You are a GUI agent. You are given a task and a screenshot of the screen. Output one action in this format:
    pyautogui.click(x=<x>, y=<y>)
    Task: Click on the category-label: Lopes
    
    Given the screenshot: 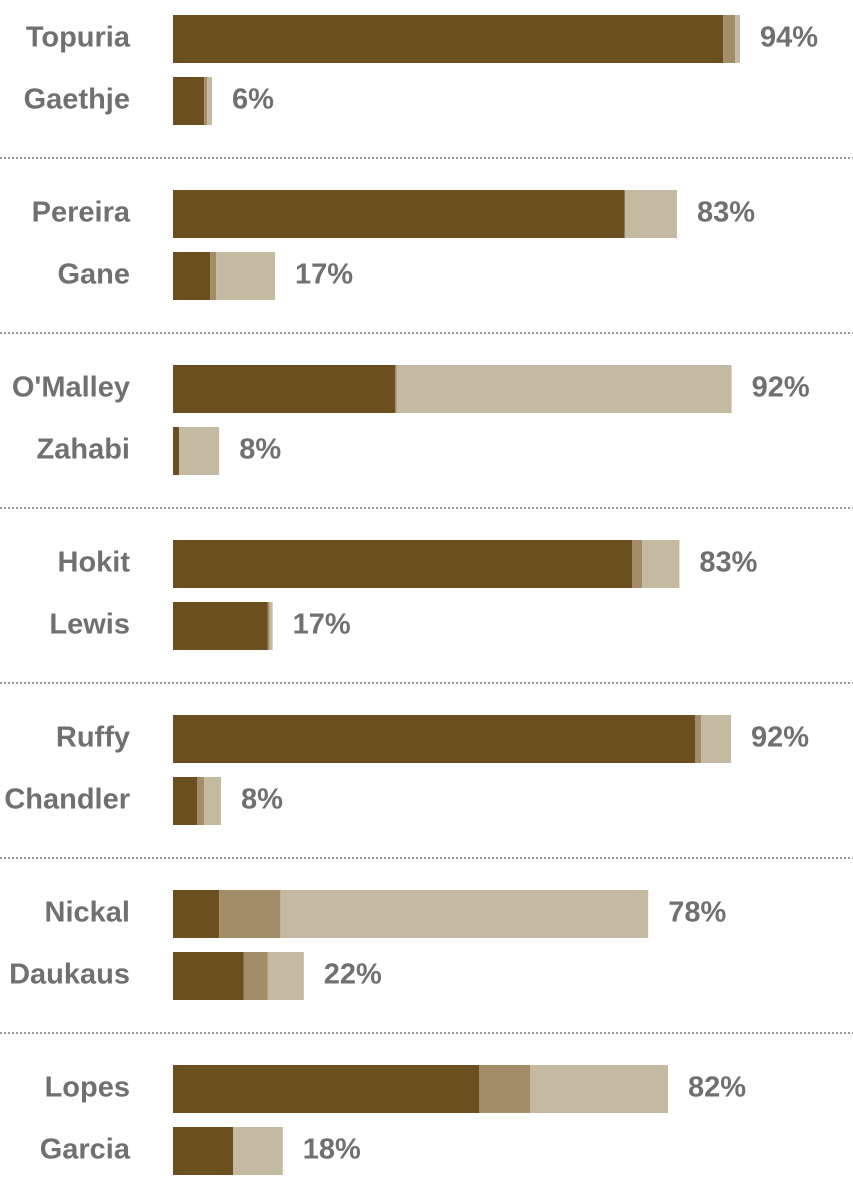 What is the action you would take?
    pyautogui.click(x=87, y=1088)
    